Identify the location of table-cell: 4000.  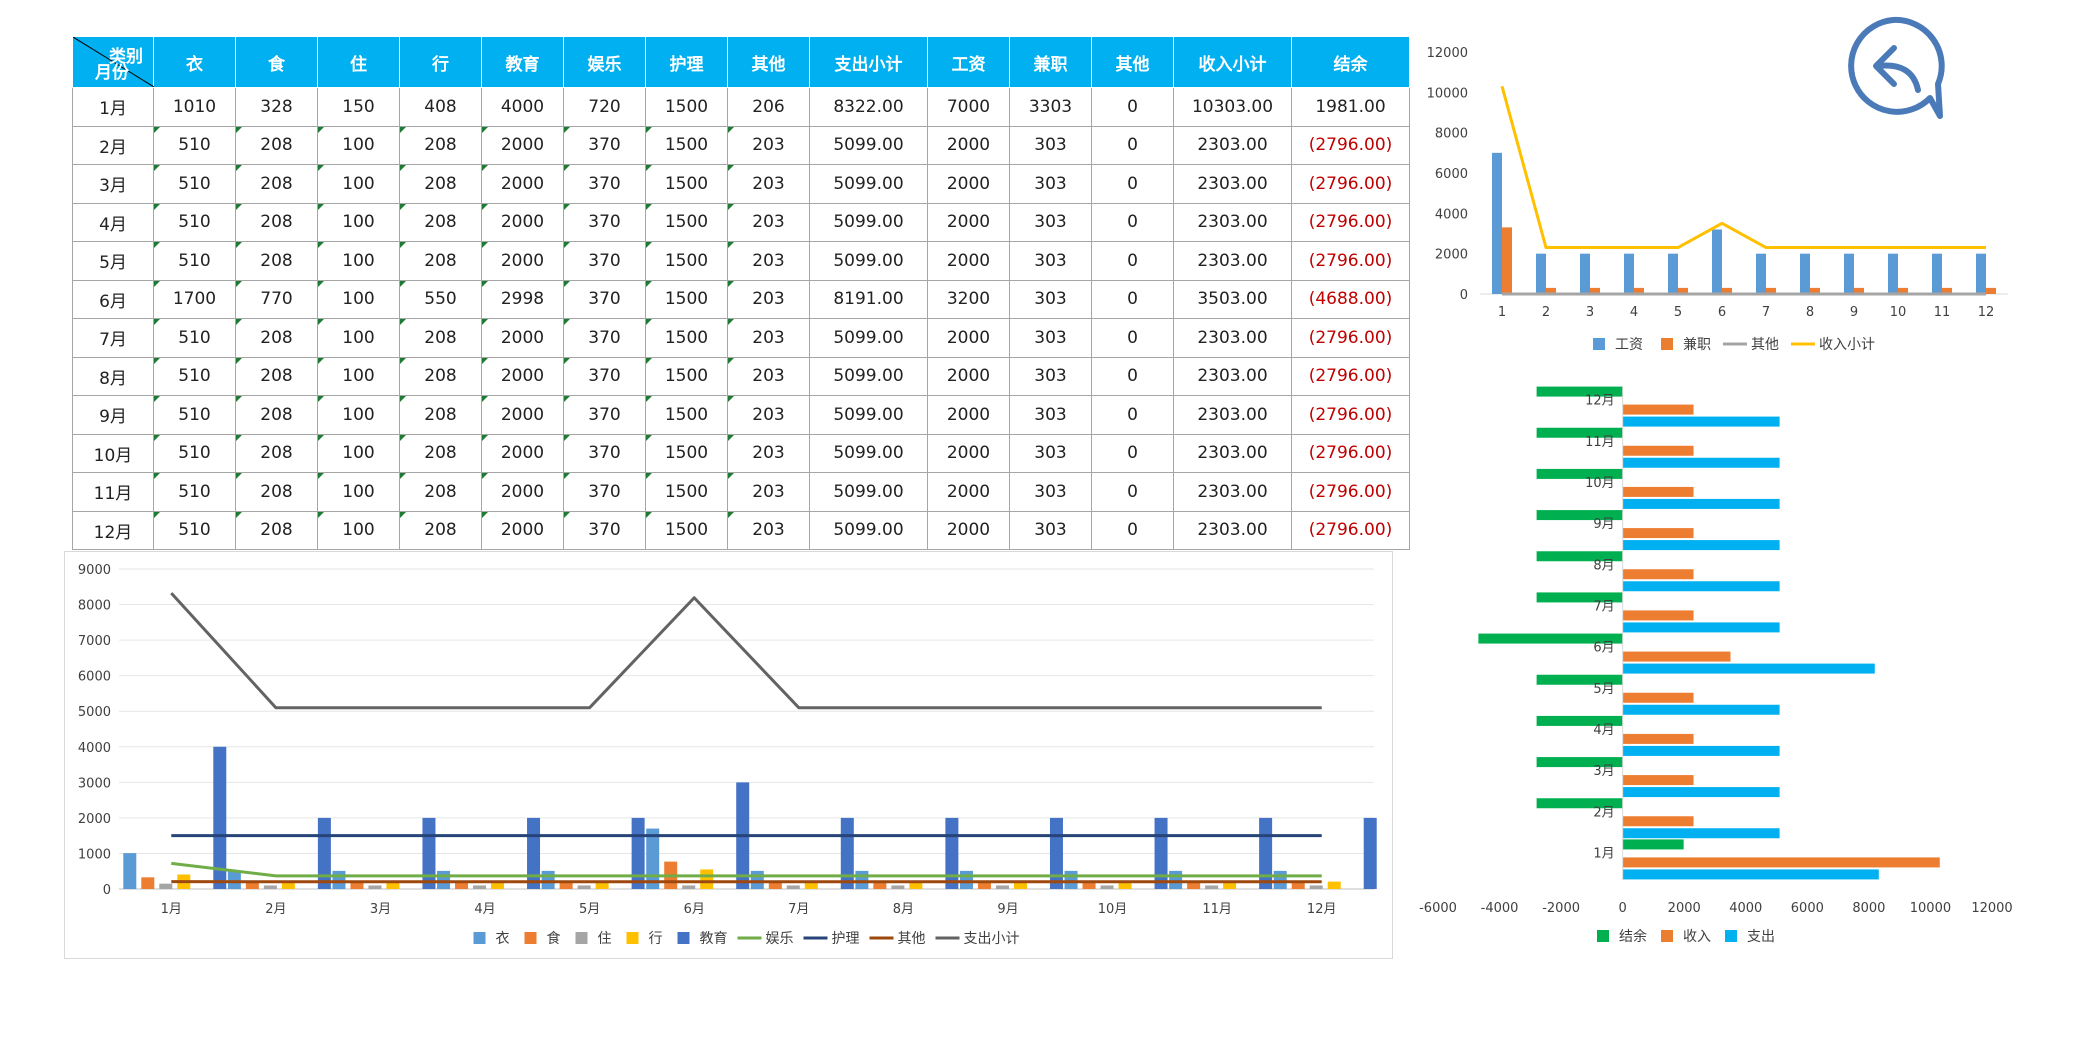
(522, 107).